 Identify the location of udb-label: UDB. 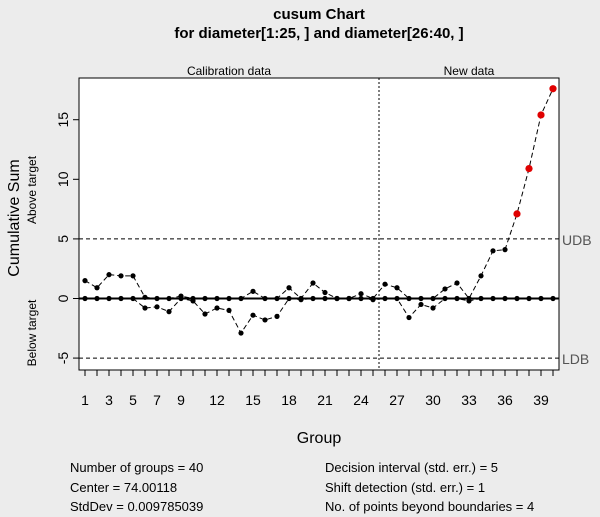
(577, 240).